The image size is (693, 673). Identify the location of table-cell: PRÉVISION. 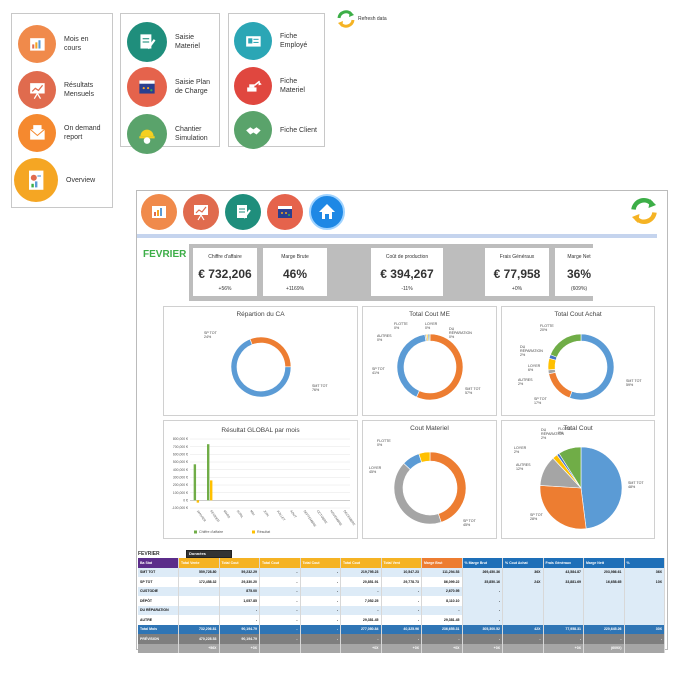
(158, 639).